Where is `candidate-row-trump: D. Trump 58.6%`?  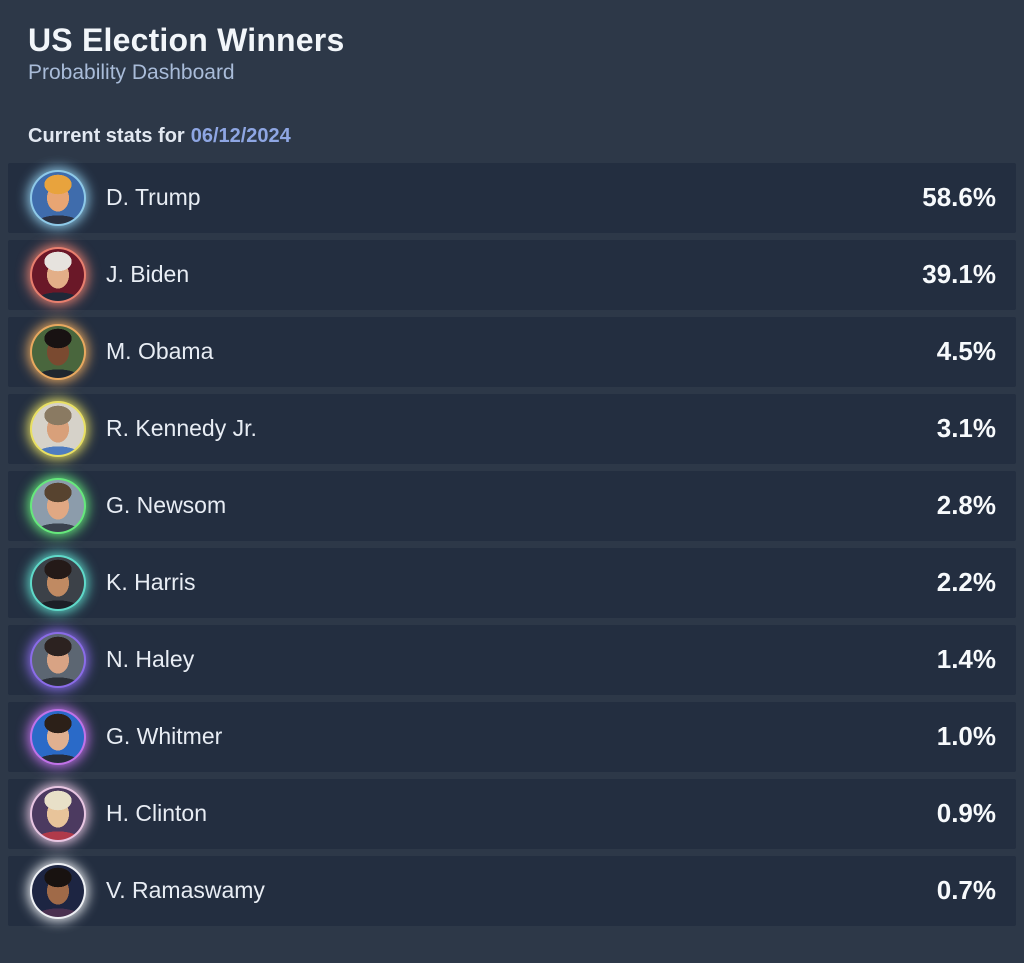 candidate-row-trump: D. Trump 58.6% is located at coordinates (512, 197).